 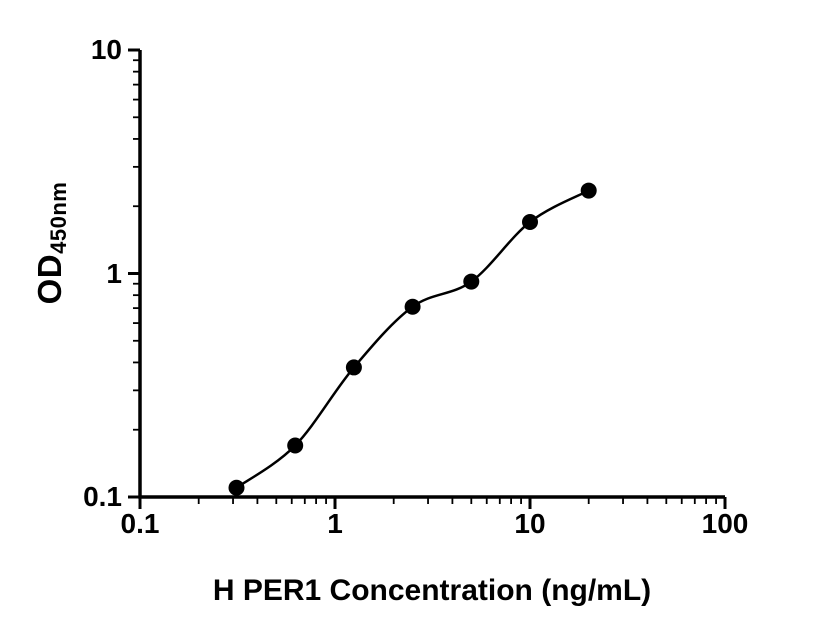 What do you see at coordinates (140, 523) in the screenshot?
I see `x-axis-tick-label: 0.1` at bounding box center [140, 523].